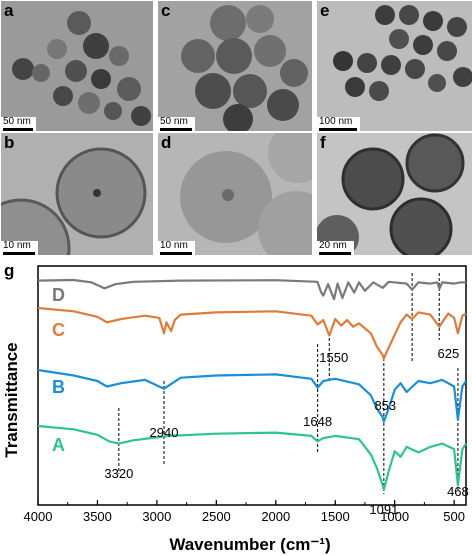 This screenshot has height=556, width=472. Describe the element at coordinates (383, 509) in the screenshot. I see `peak-label-1091: 1091` at that location.